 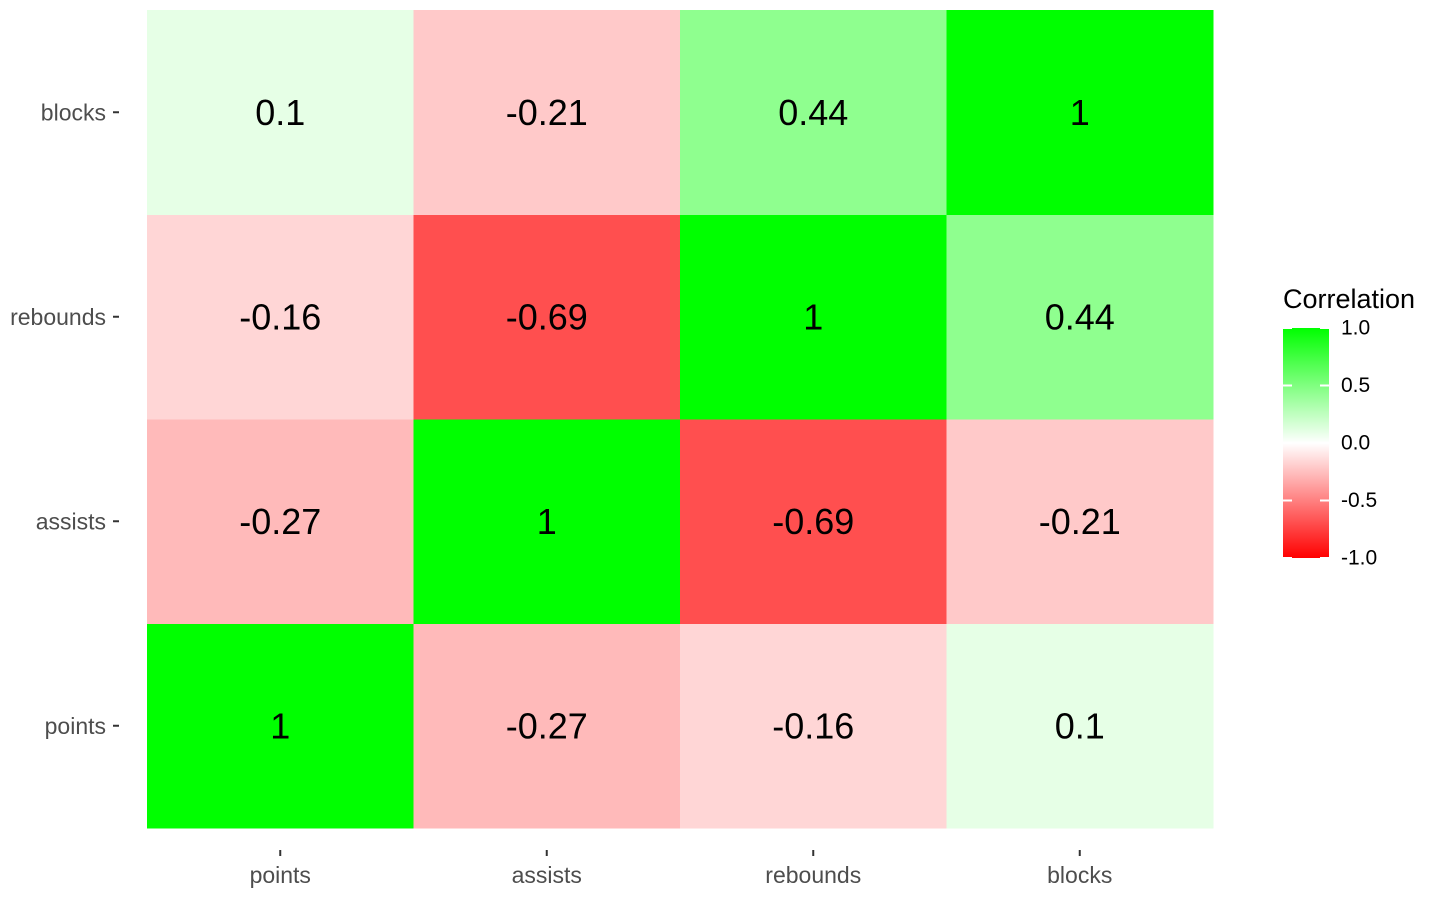 What do you see at coordinates (280, 875) in the screenshot?
I see `x-tick-label-points: points` at bounding box center [280, 875].